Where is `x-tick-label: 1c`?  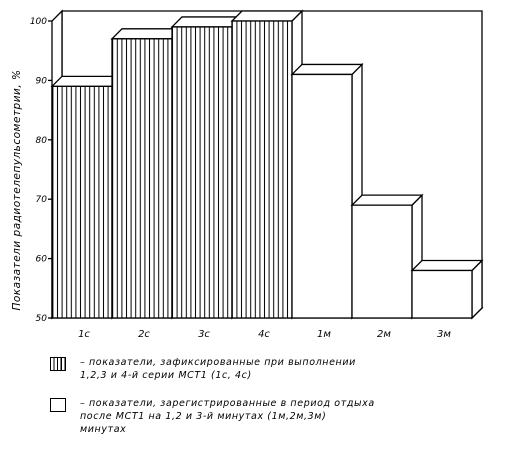 x-tick-label: 1c is located at coordinates (84, 334).